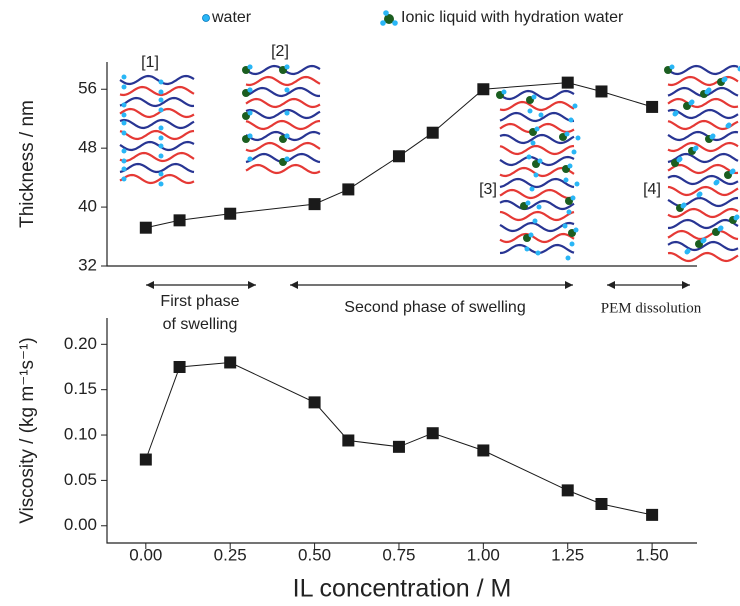 This screenshot has width=740, height=606. Describe the element at coordinates (87, 88) in the screenshot. I see `y-tick-label: 56` at that location.